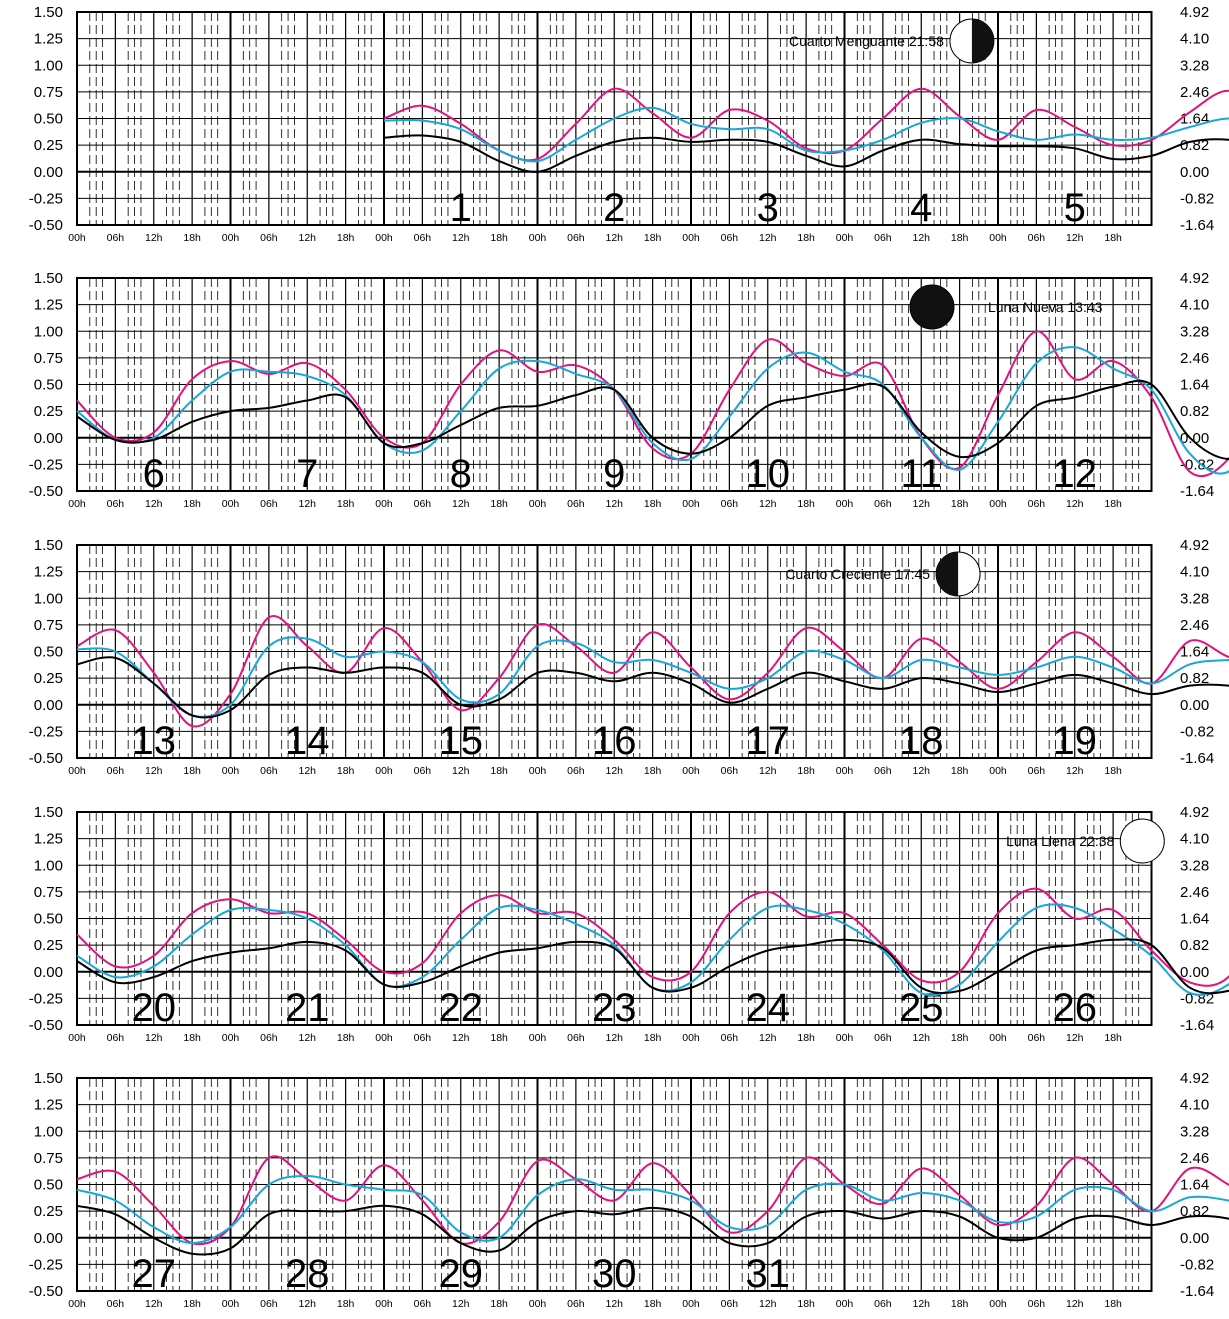 Image resolution: width=1229 pixels, height=1319 pixels. What do you see at coordinates (614, 474) in the screenshot?
I see `day-number: 9` at bounding box center [614, 474].